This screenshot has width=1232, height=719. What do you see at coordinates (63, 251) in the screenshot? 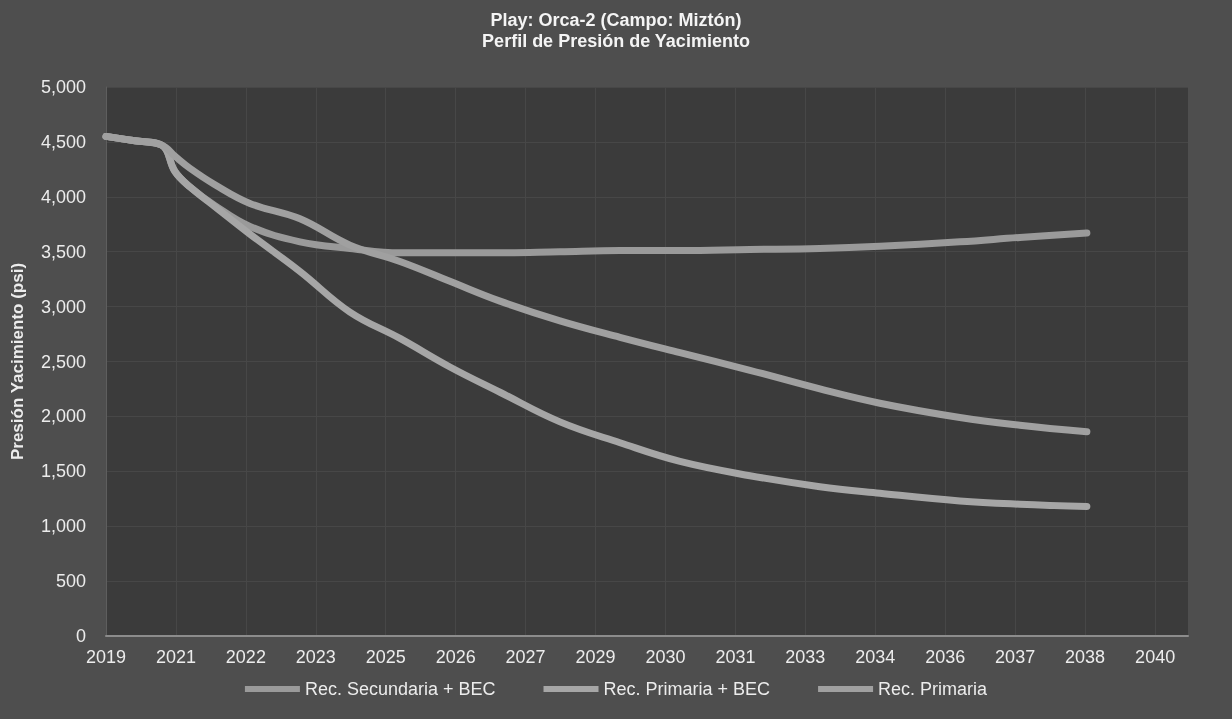
I see `y-tick-label: 3,500` at bounding box center [63, 251].